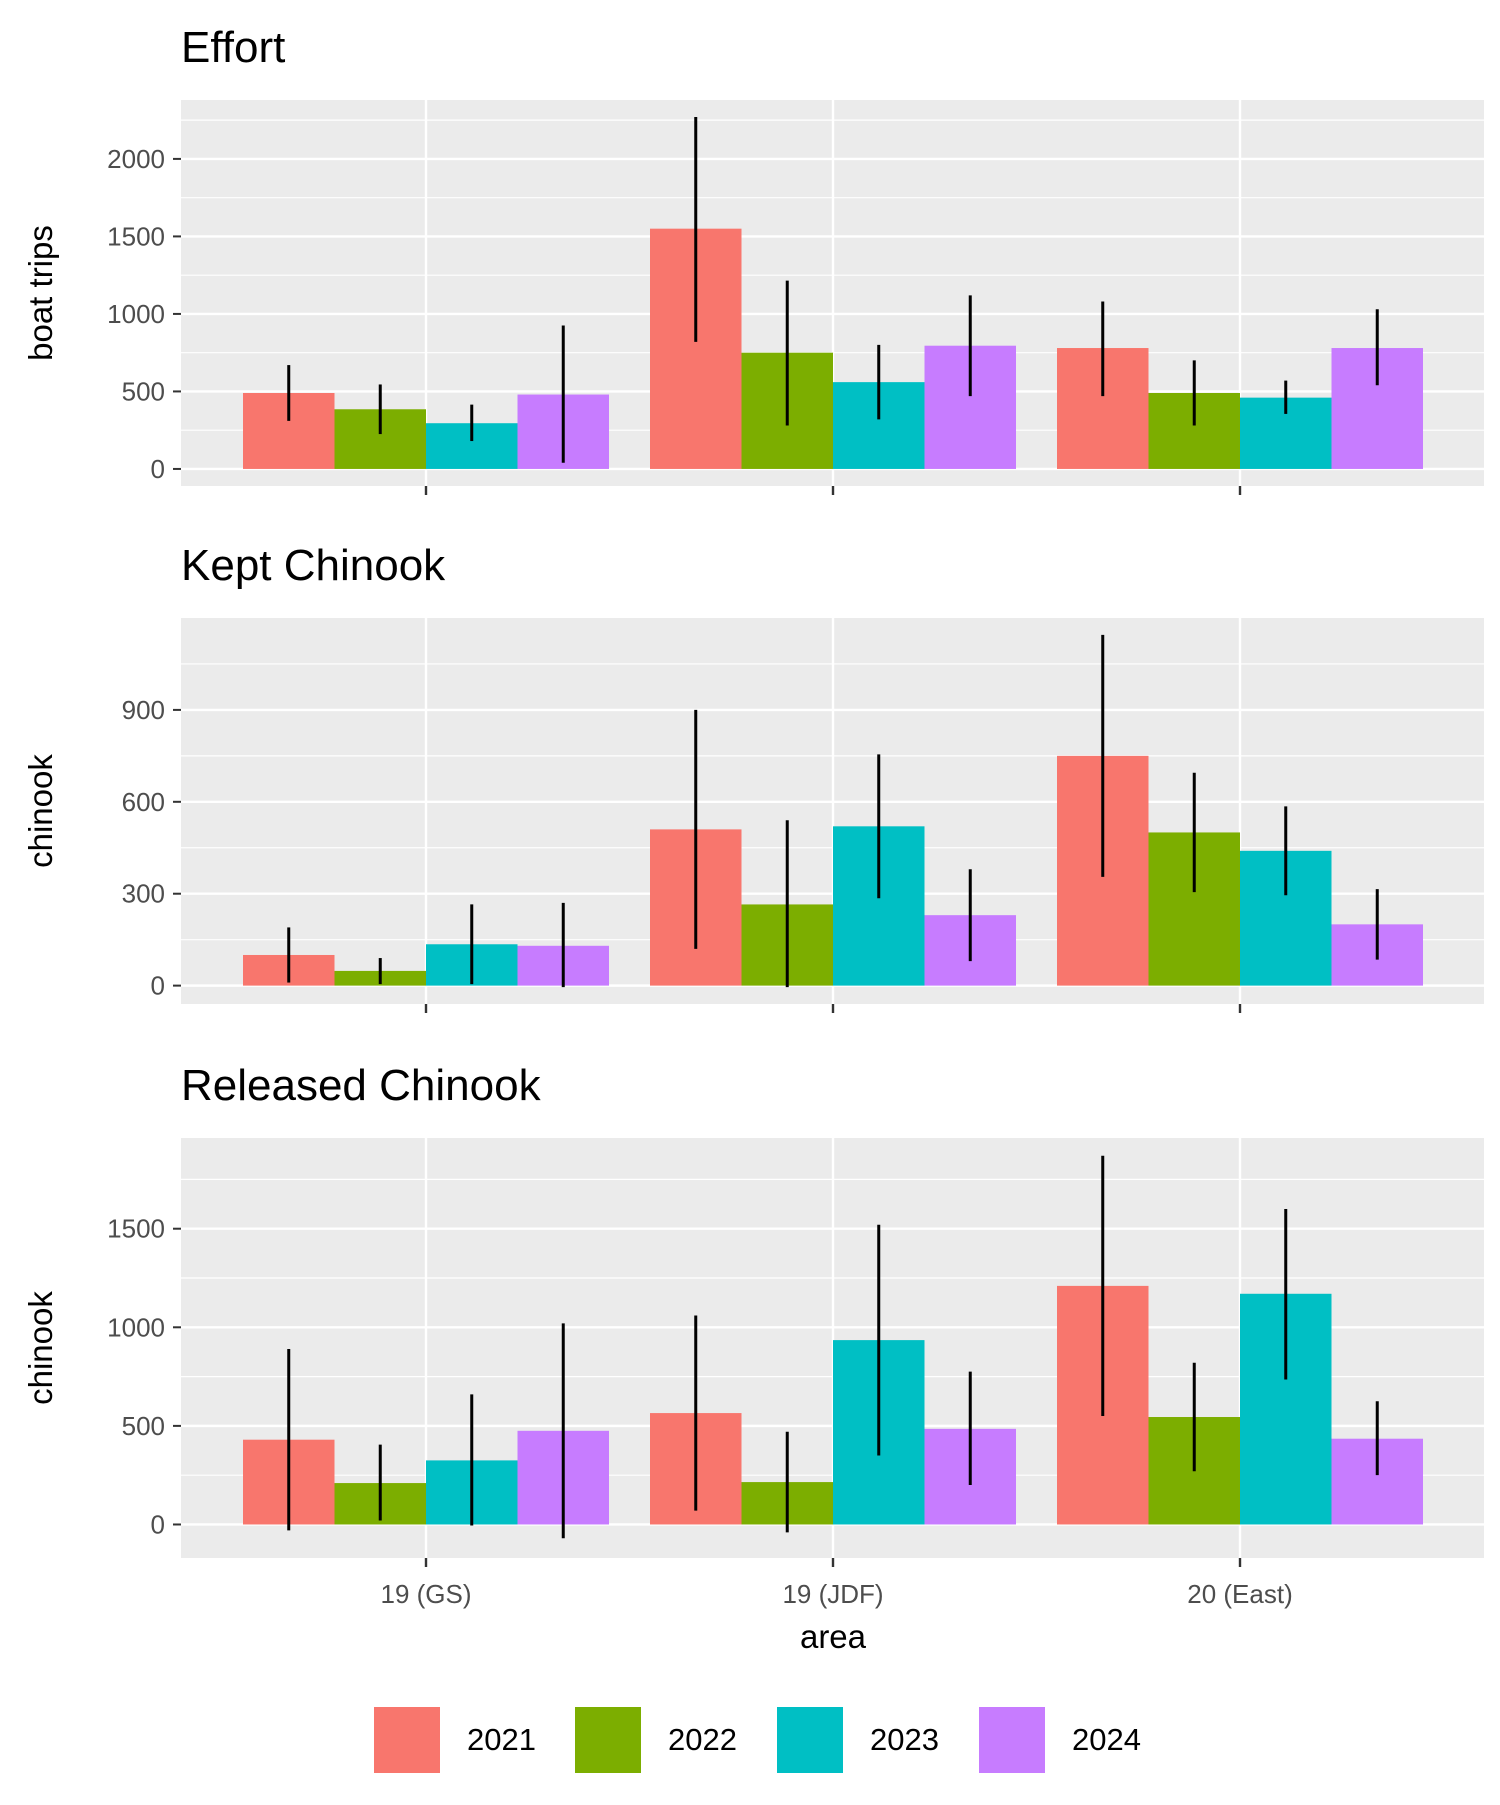 This screenshot has height=1805, width=1500. I want to click on legend-label: 2024, so click(1106, 1739).